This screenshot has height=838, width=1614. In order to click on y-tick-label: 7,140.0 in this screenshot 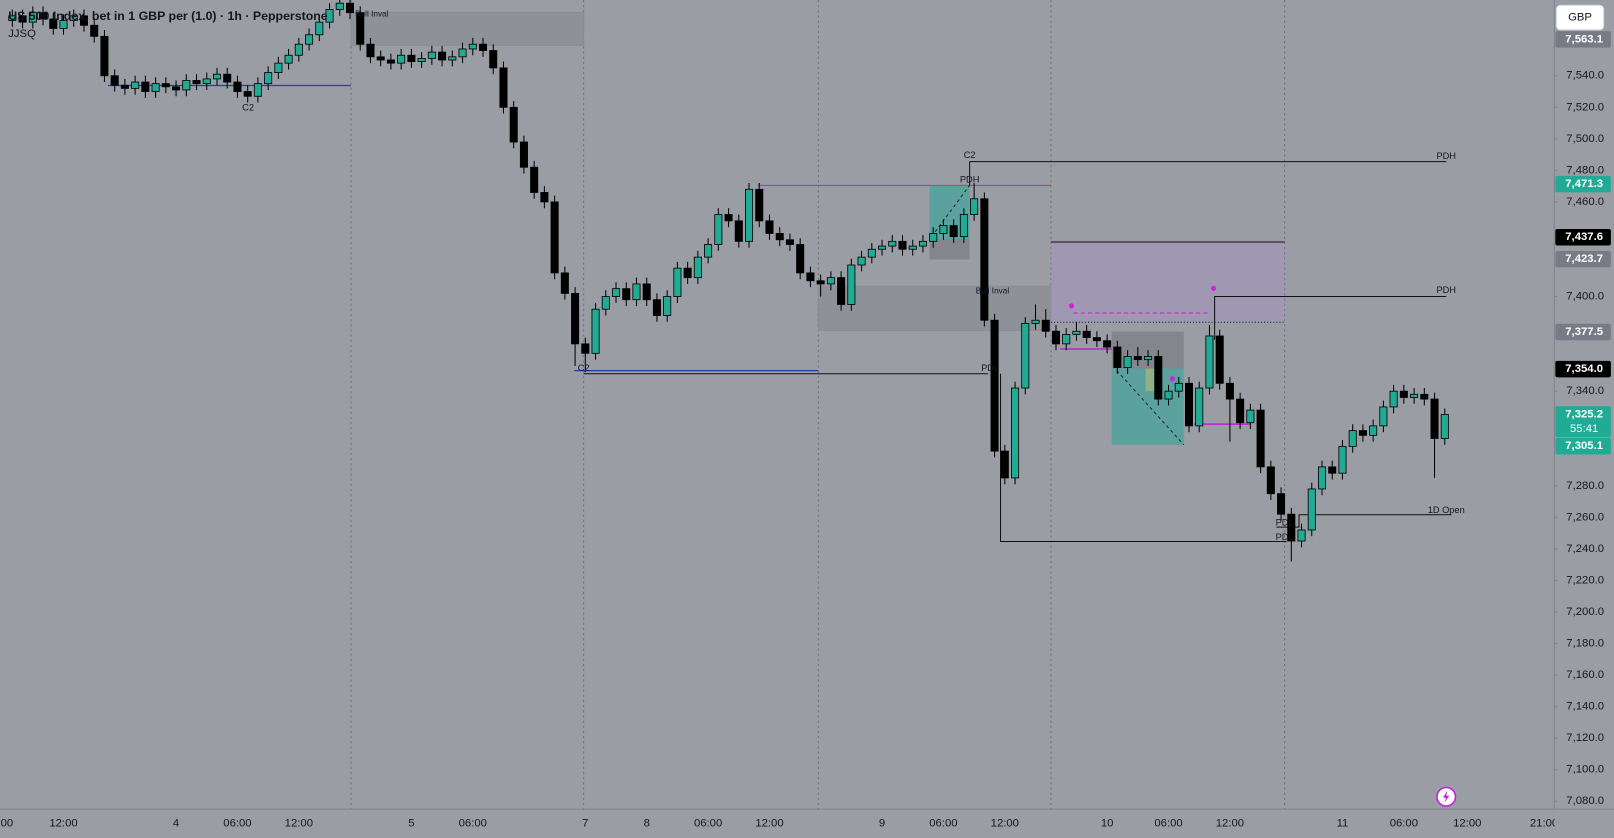, I will do `click(1585, 707)`.